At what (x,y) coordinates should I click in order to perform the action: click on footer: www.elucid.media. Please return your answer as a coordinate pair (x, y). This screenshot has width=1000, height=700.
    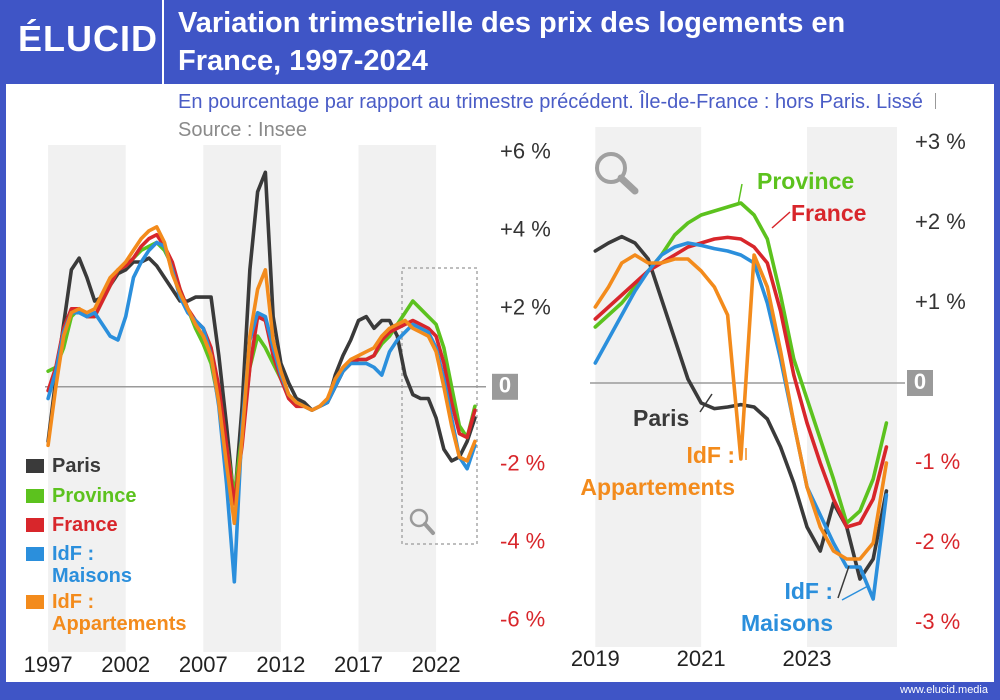
    Looking at the image, I should click on (943, 690).